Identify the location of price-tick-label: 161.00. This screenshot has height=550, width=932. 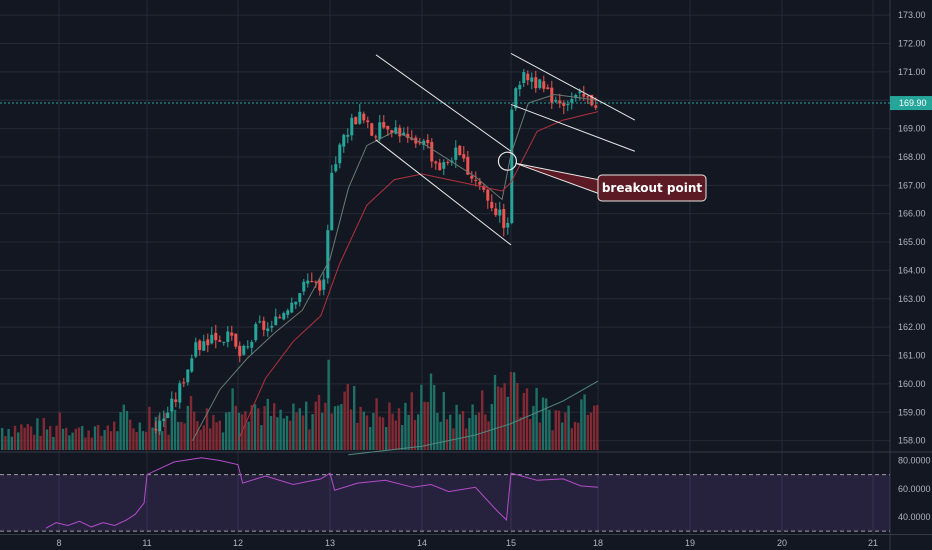
(912, 356).